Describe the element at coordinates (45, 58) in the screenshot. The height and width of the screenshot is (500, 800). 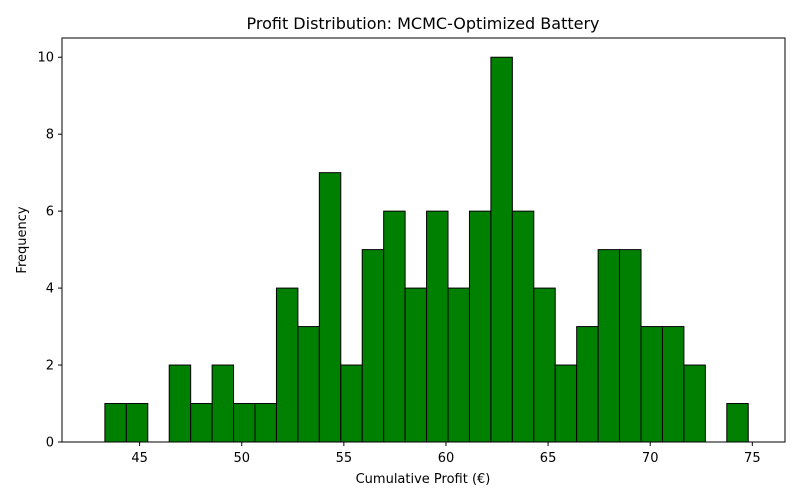
I see `y-tick-label: 10` at that location.